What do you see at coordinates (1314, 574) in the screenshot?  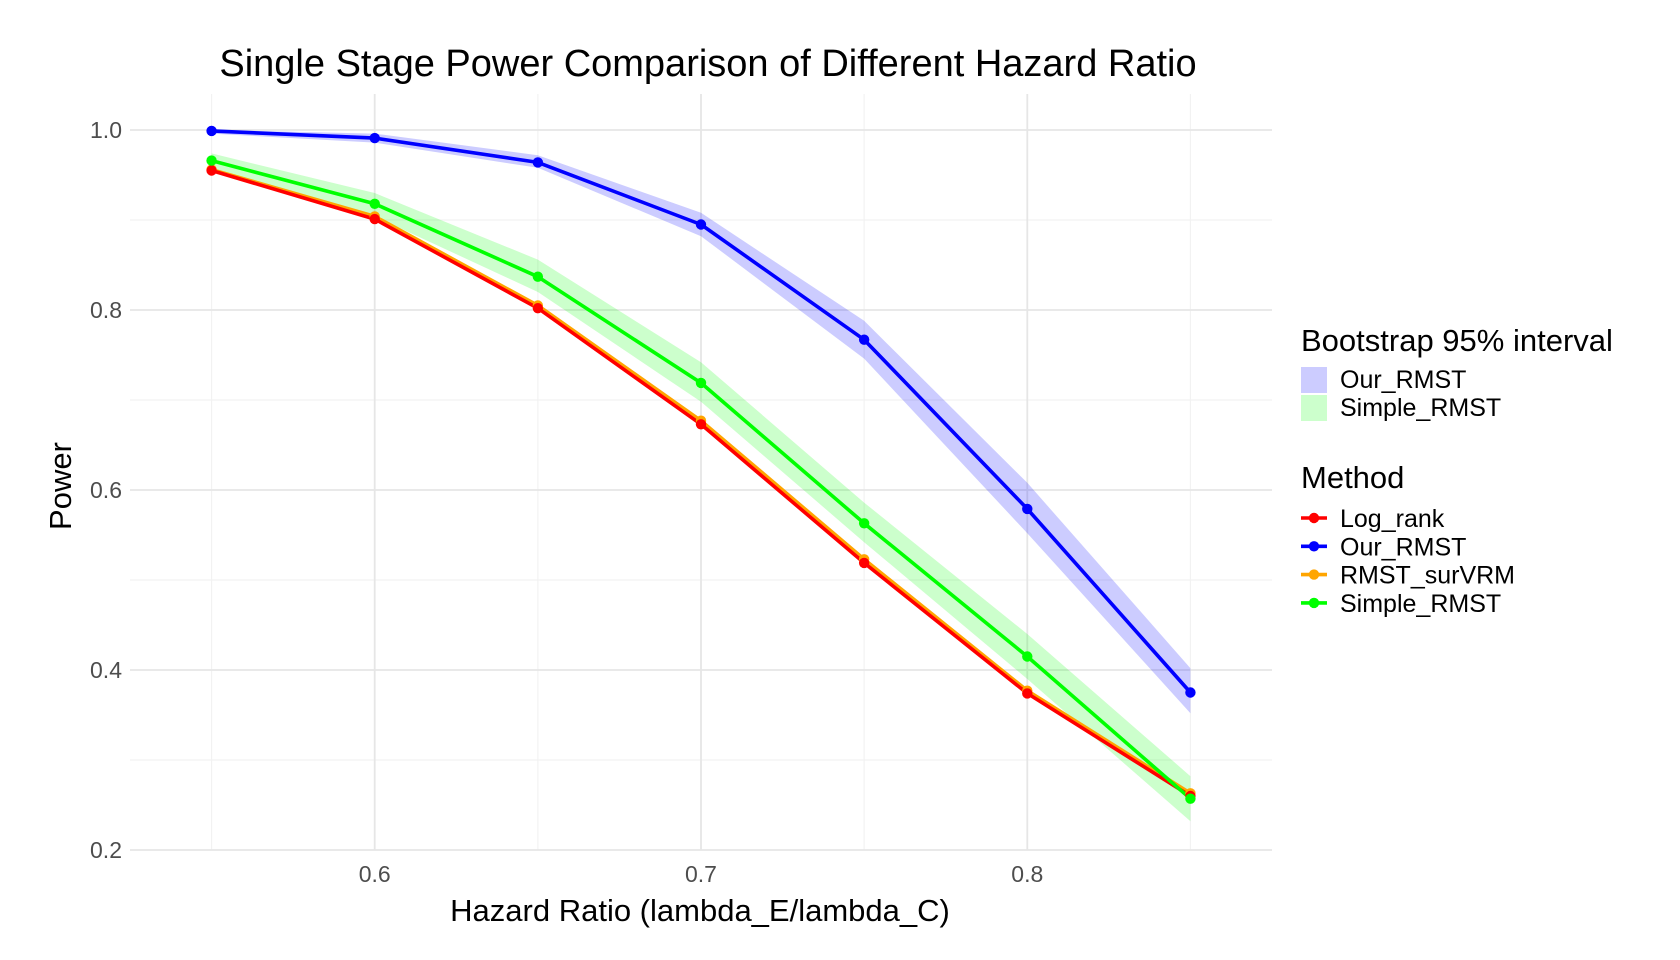 I see `legend-method-point-rmst-survrm` at bounding box center [1314, 574].